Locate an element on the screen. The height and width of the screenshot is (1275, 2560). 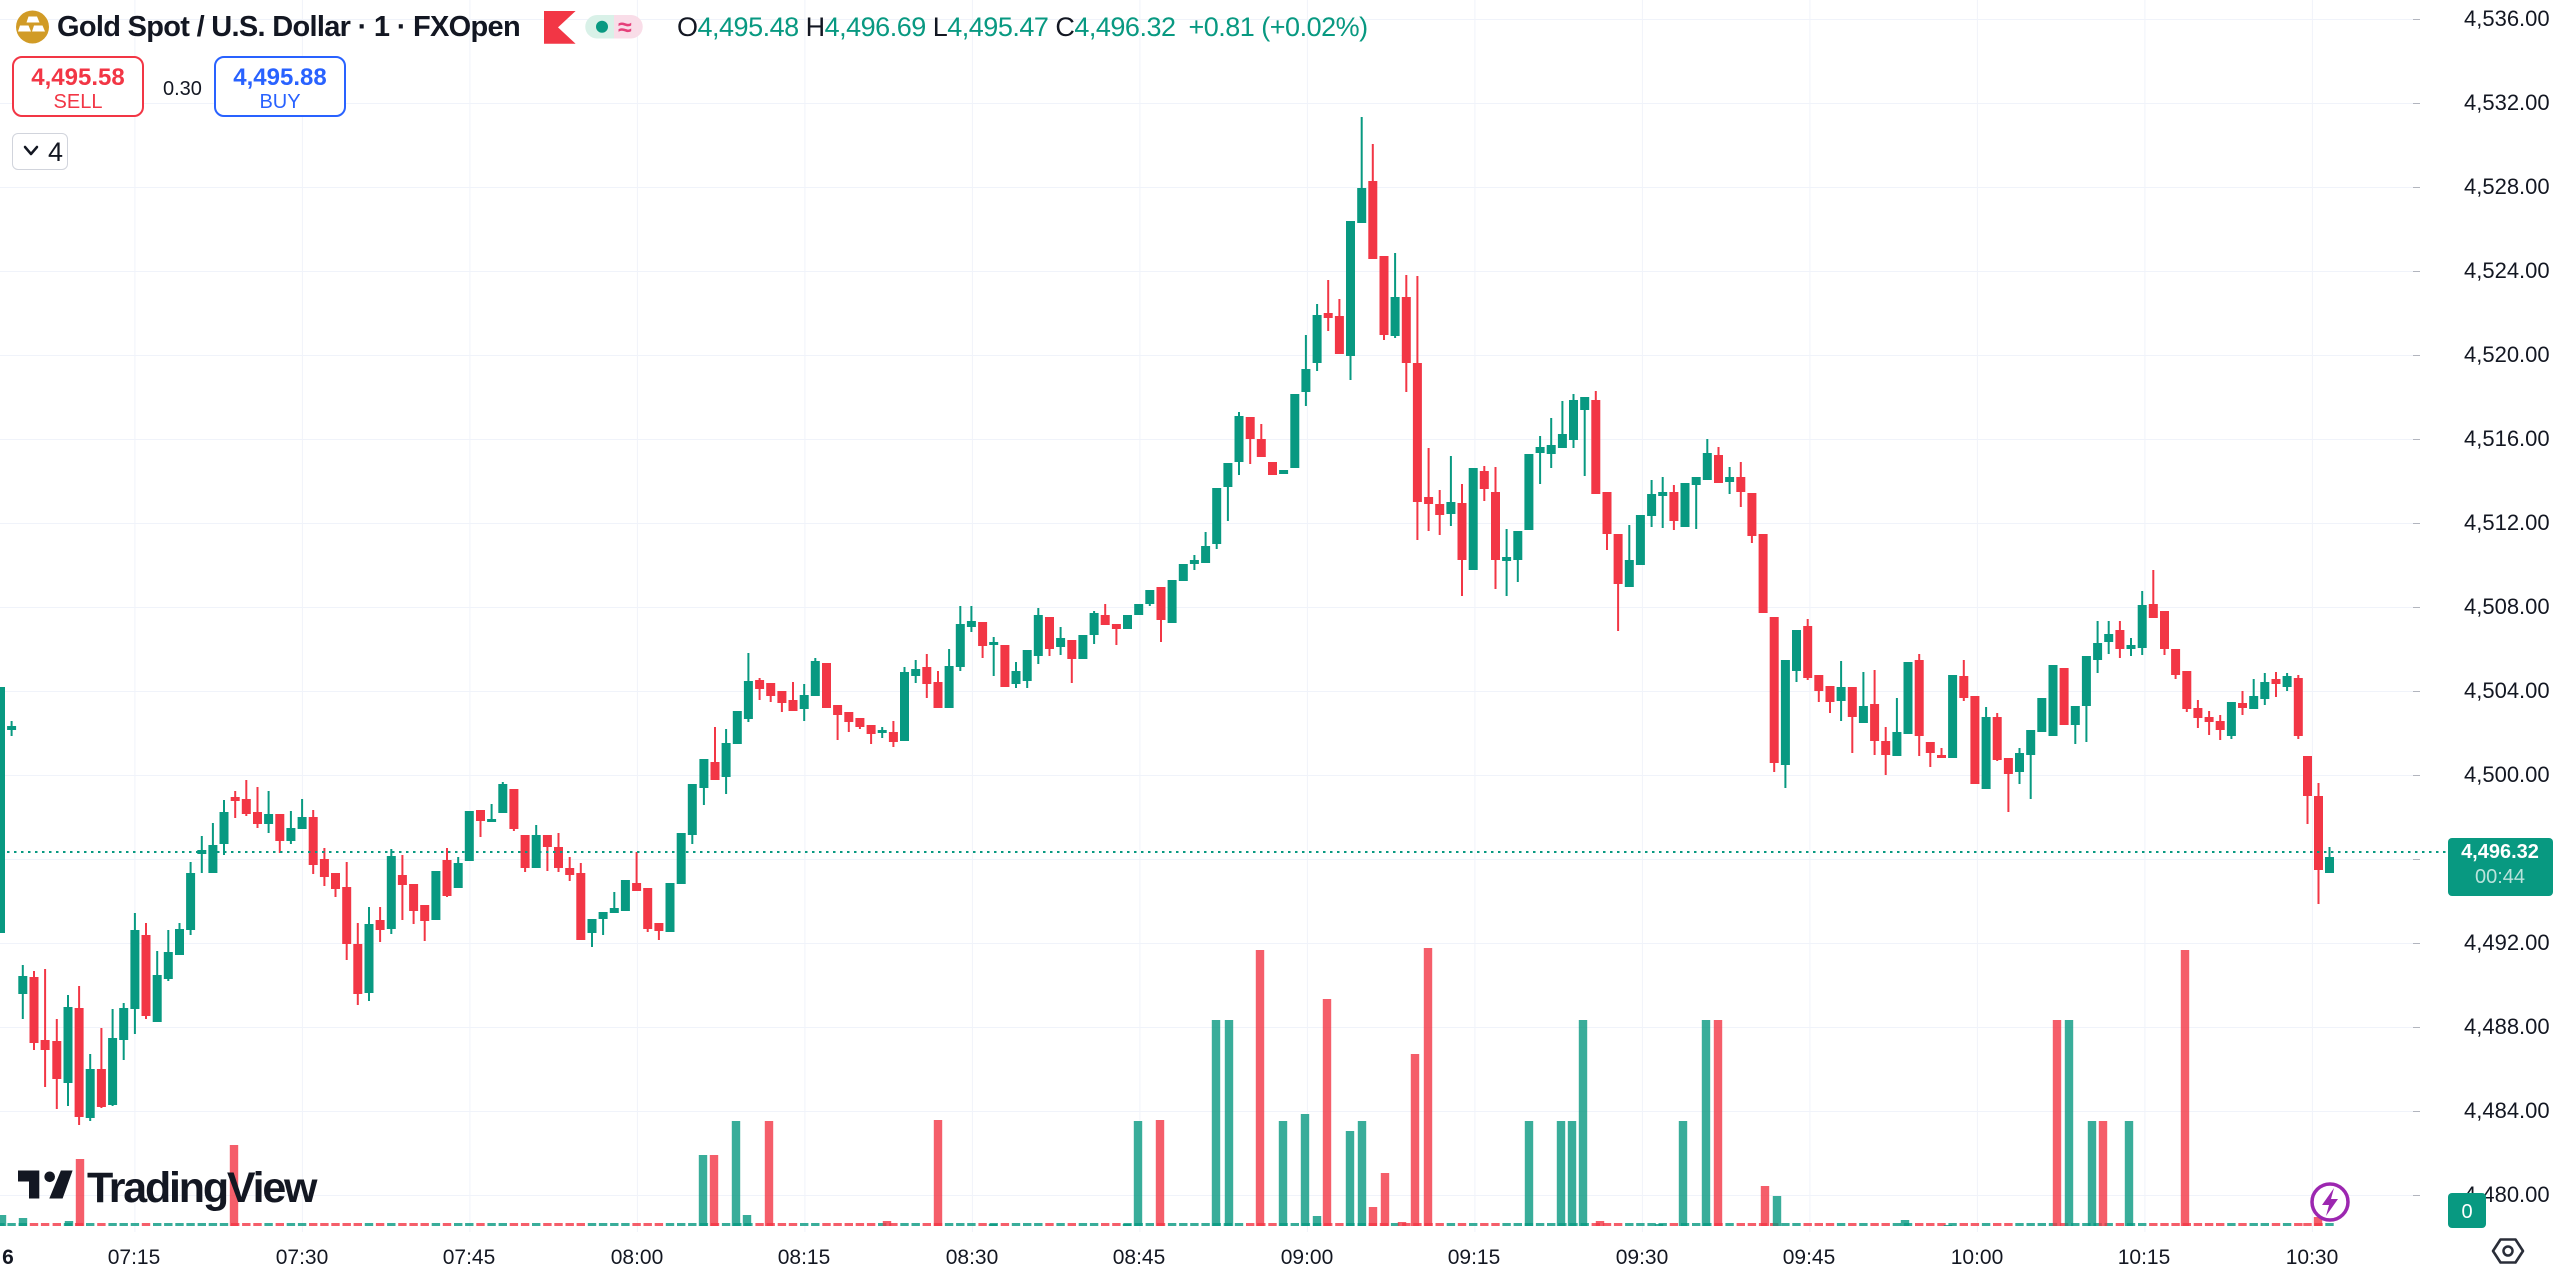
svg-text: 09:45 is located at coordinates (1809, 1257).